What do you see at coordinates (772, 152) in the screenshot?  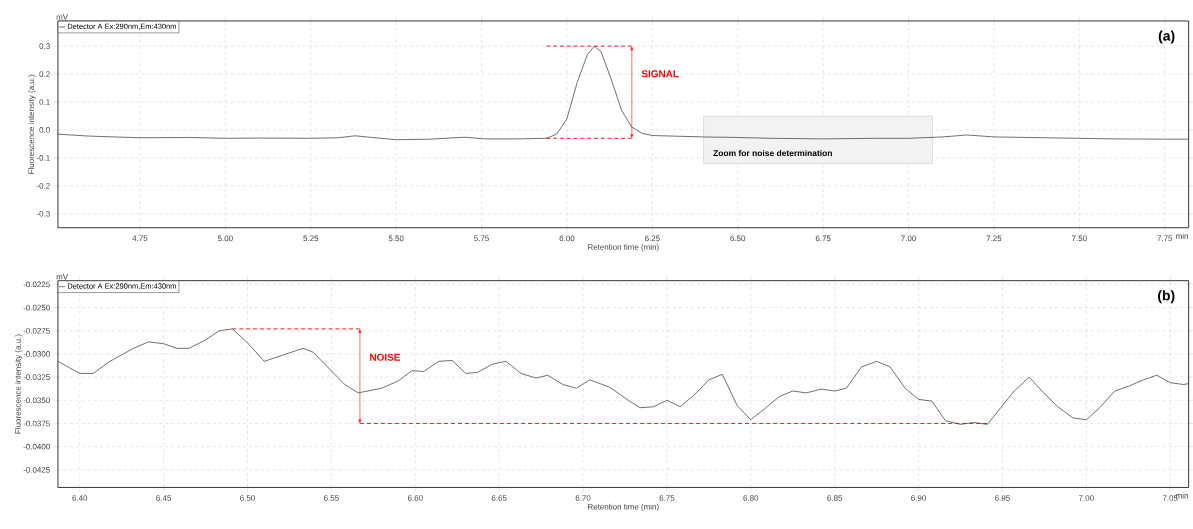 I see `band-label: Zoom for noise determination` at bounding box center [772, 152].